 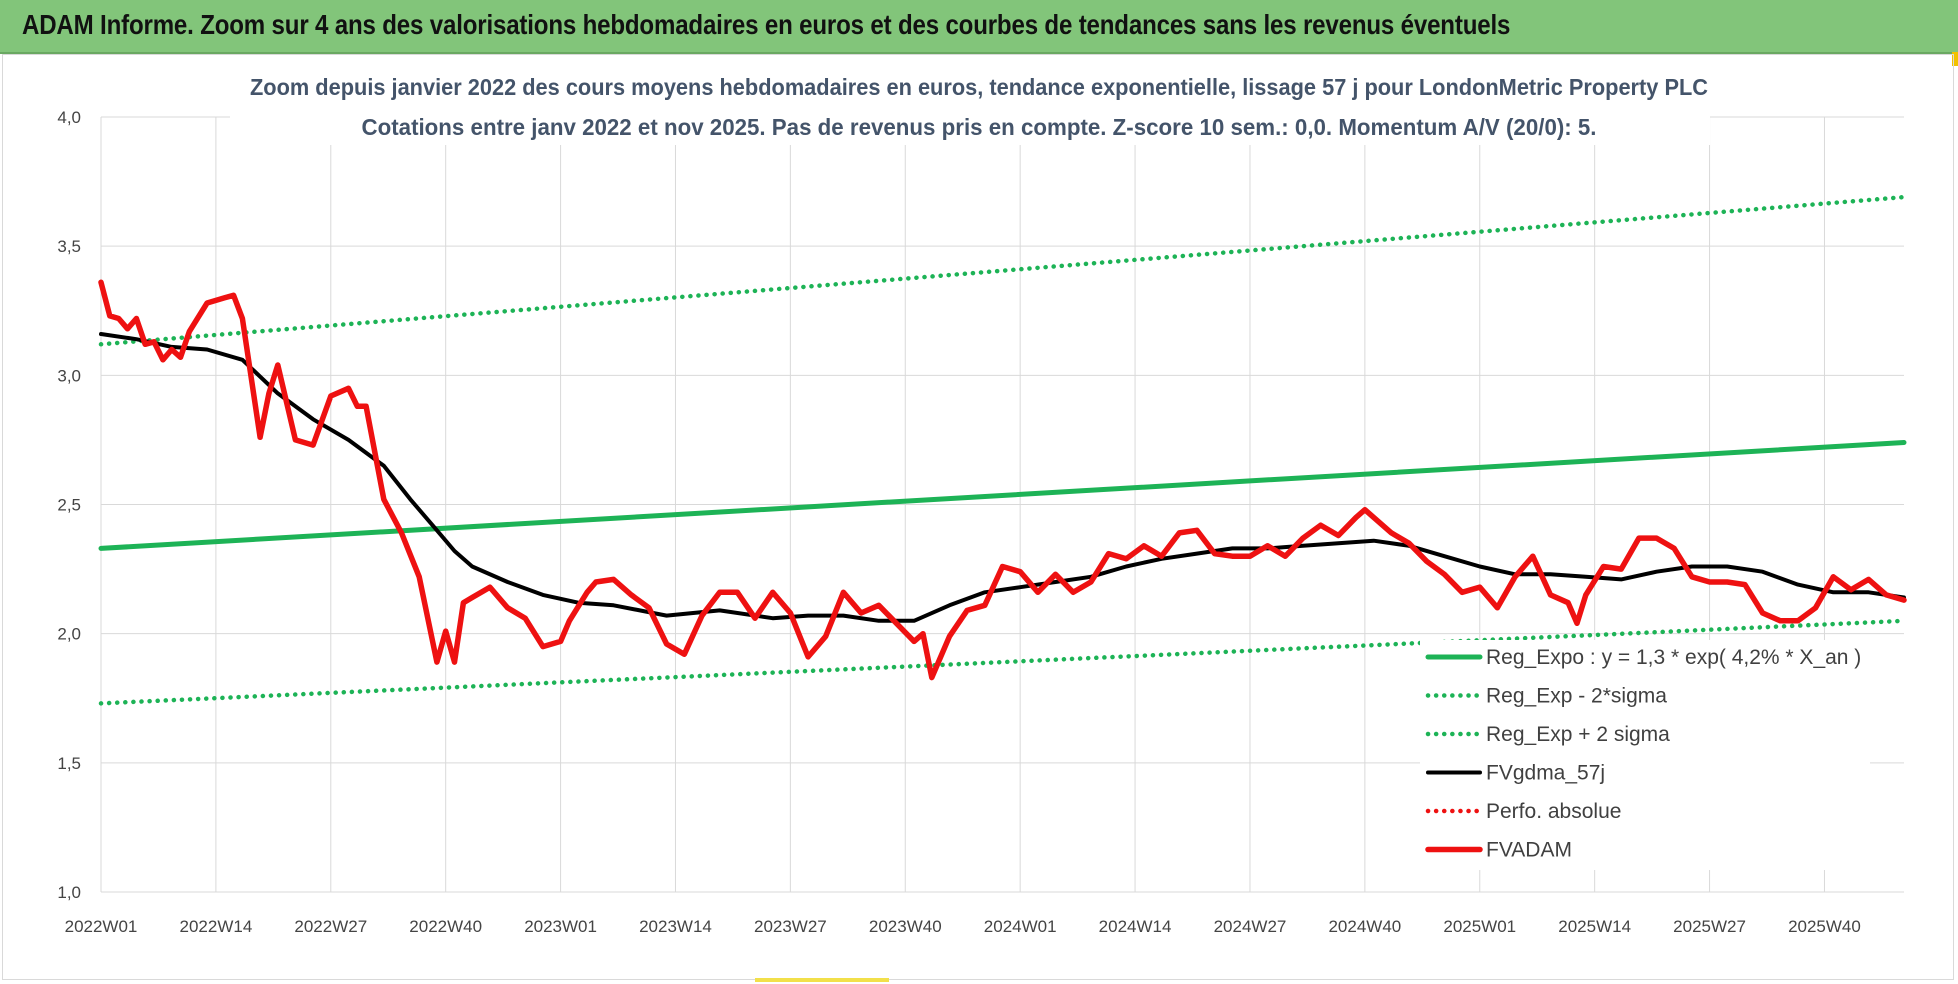 I want to click on x-tick-label: 2024W01, so click(x=1020, y=926).